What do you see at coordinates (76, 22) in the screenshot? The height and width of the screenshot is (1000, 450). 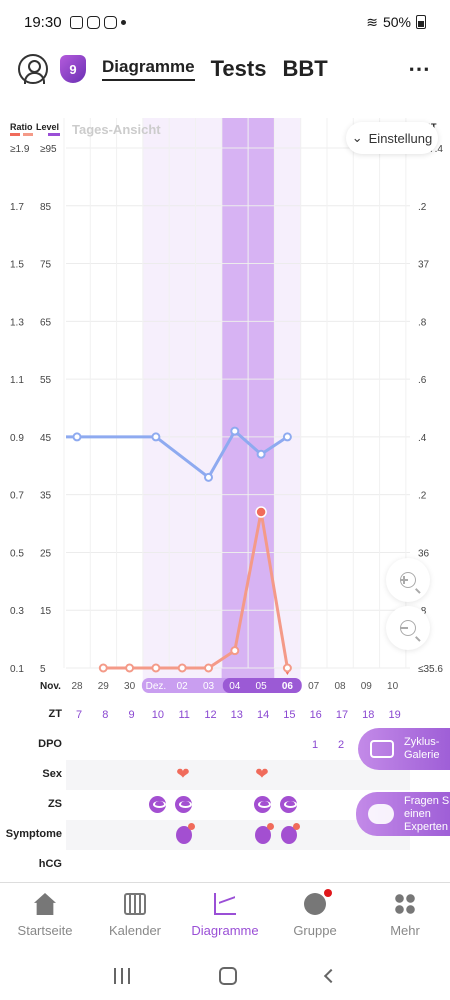 I see `notification-app-icon` at bounding box center [76, 22].